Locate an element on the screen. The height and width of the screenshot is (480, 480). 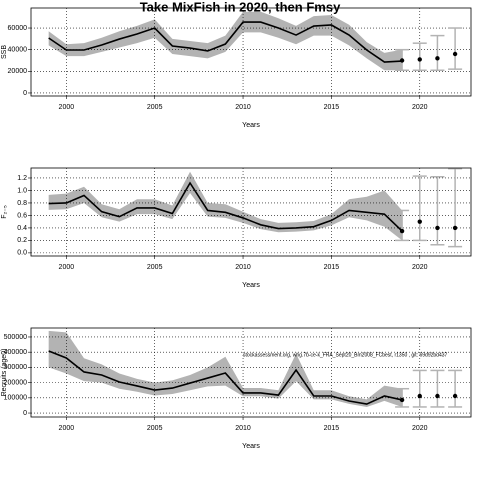
y-axis-label: SSB is located at coordinates (4, 52).